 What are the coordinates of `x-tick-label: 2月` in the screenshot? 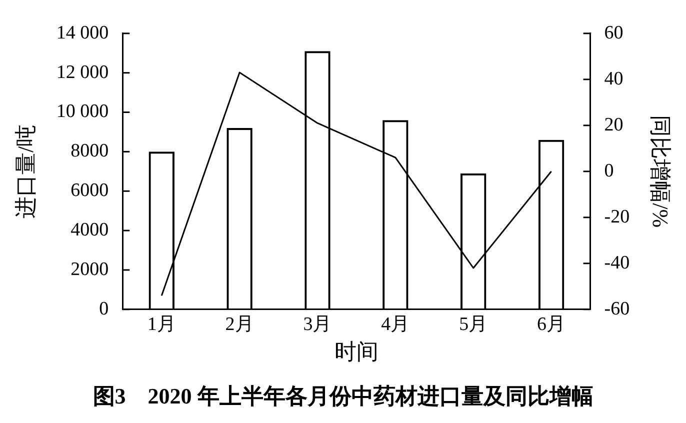 It's located at (239, 324).